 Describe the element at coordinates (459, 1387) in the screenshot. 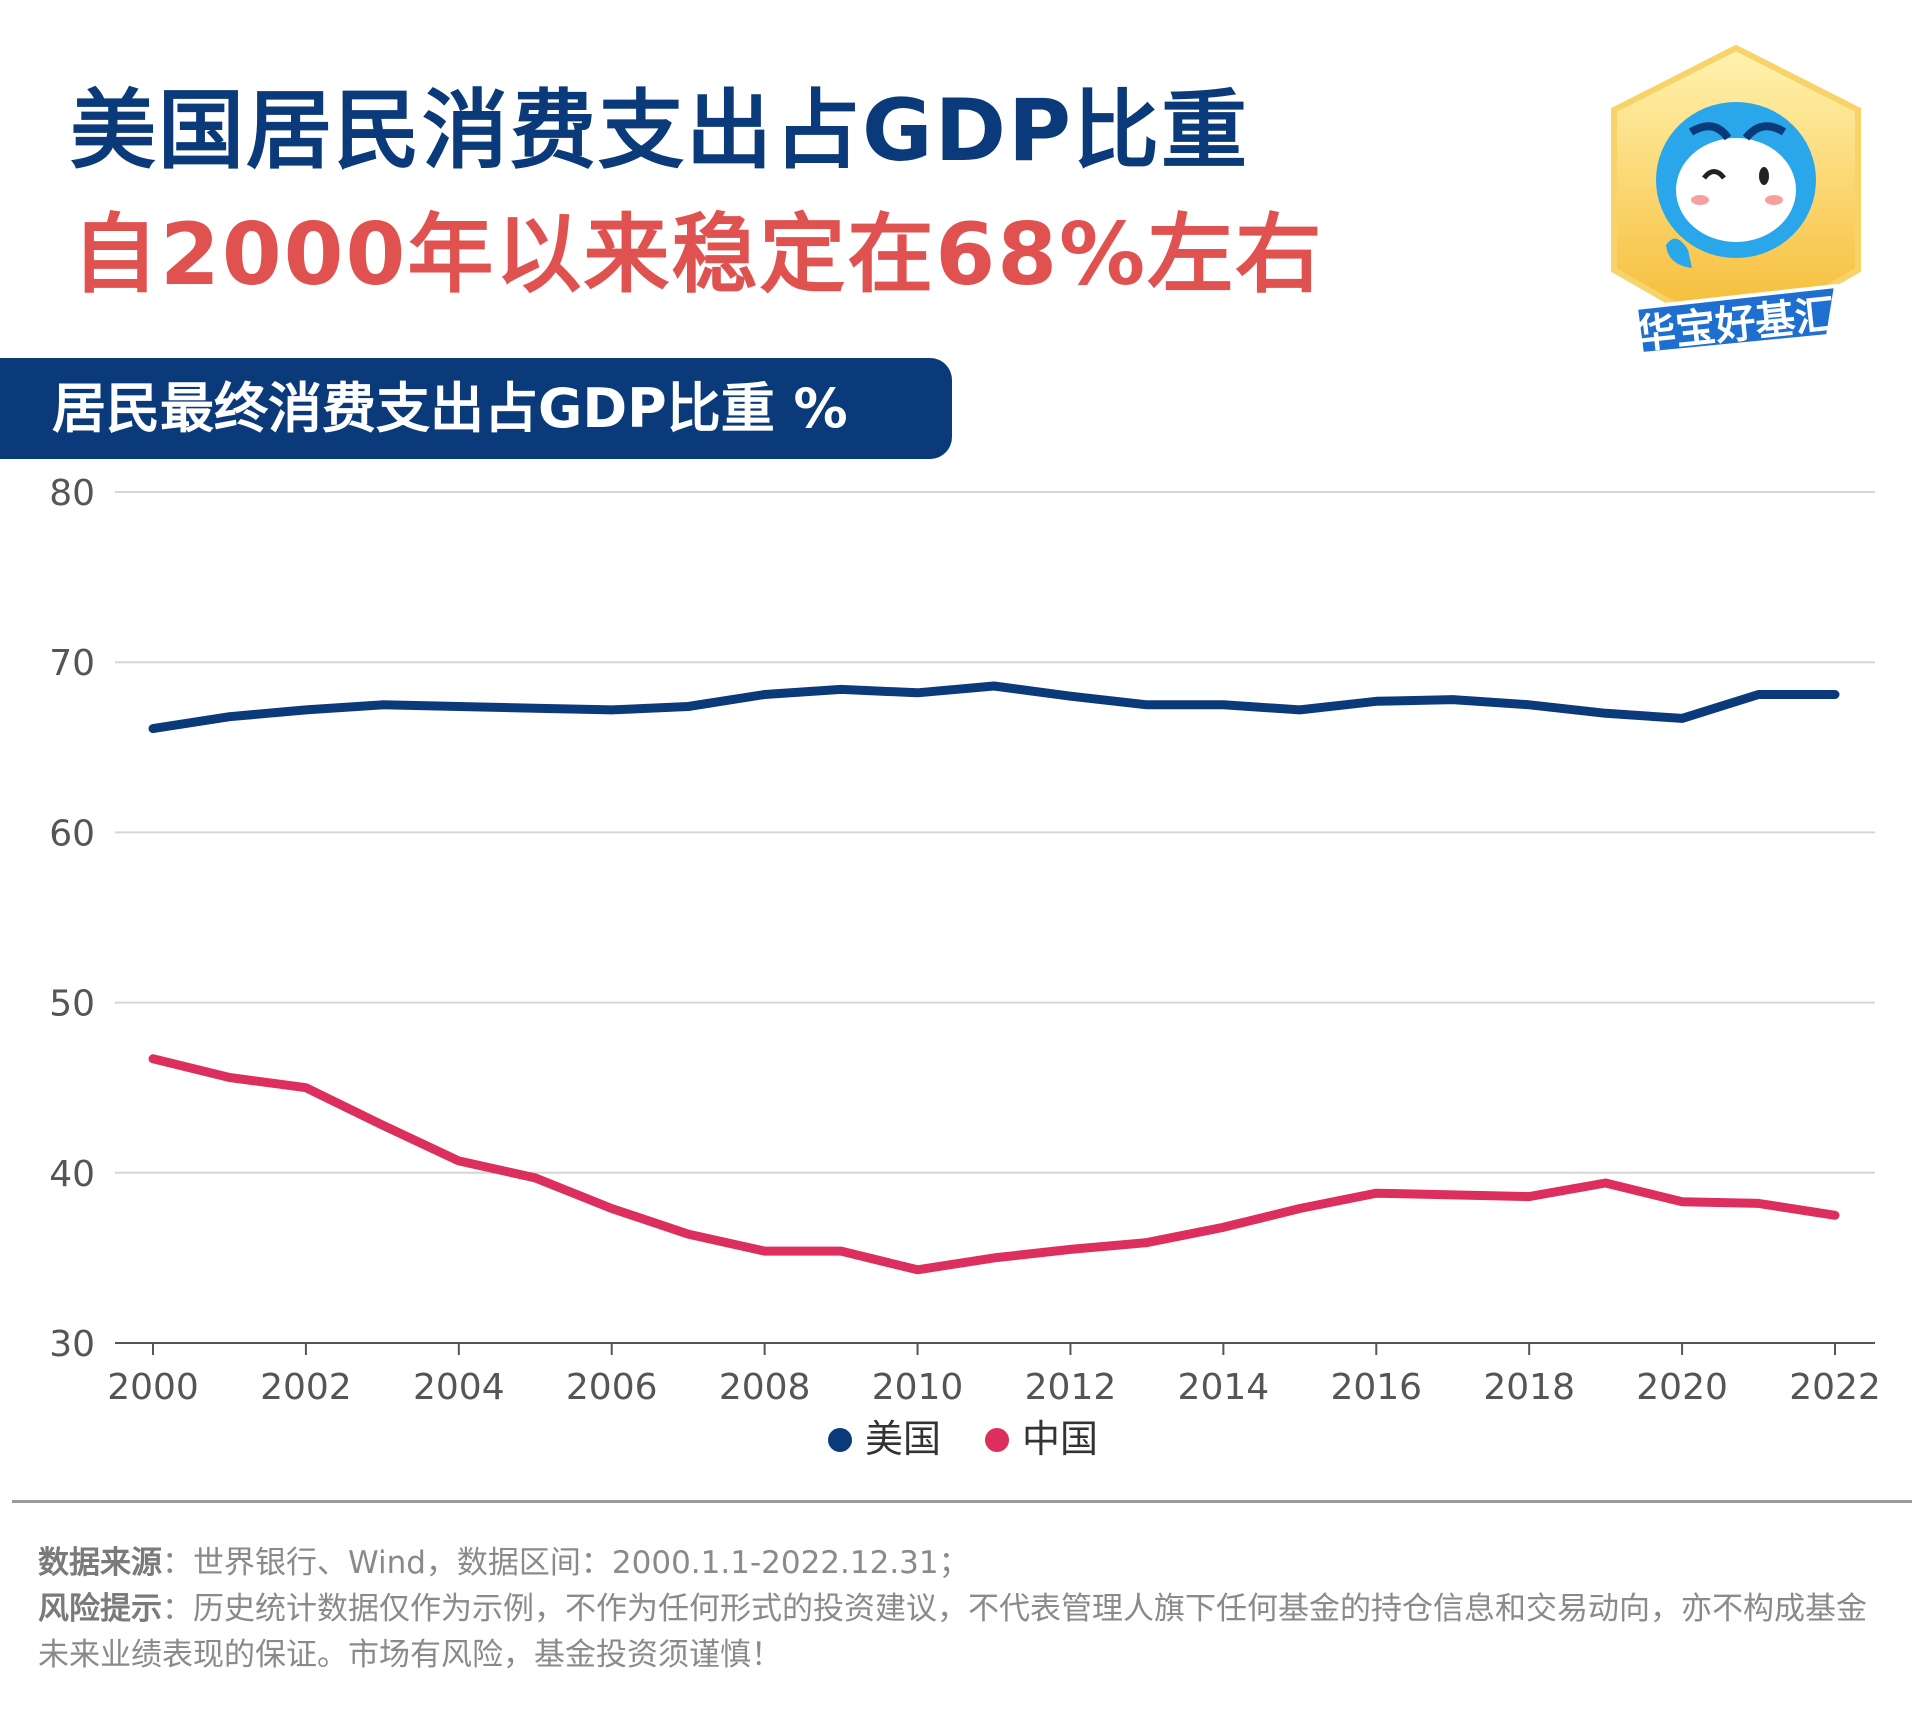

I see `x-tick-label: 2004` at that location.